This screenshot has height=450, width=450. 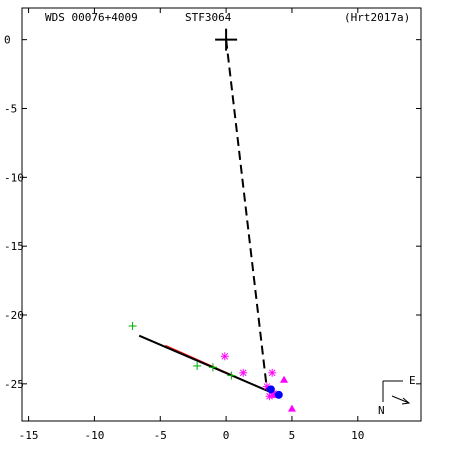 What do you see at coordinates (160, 435) in the screenshot?
I see `x-tick-label: -5` at bounding box center [160, 435].